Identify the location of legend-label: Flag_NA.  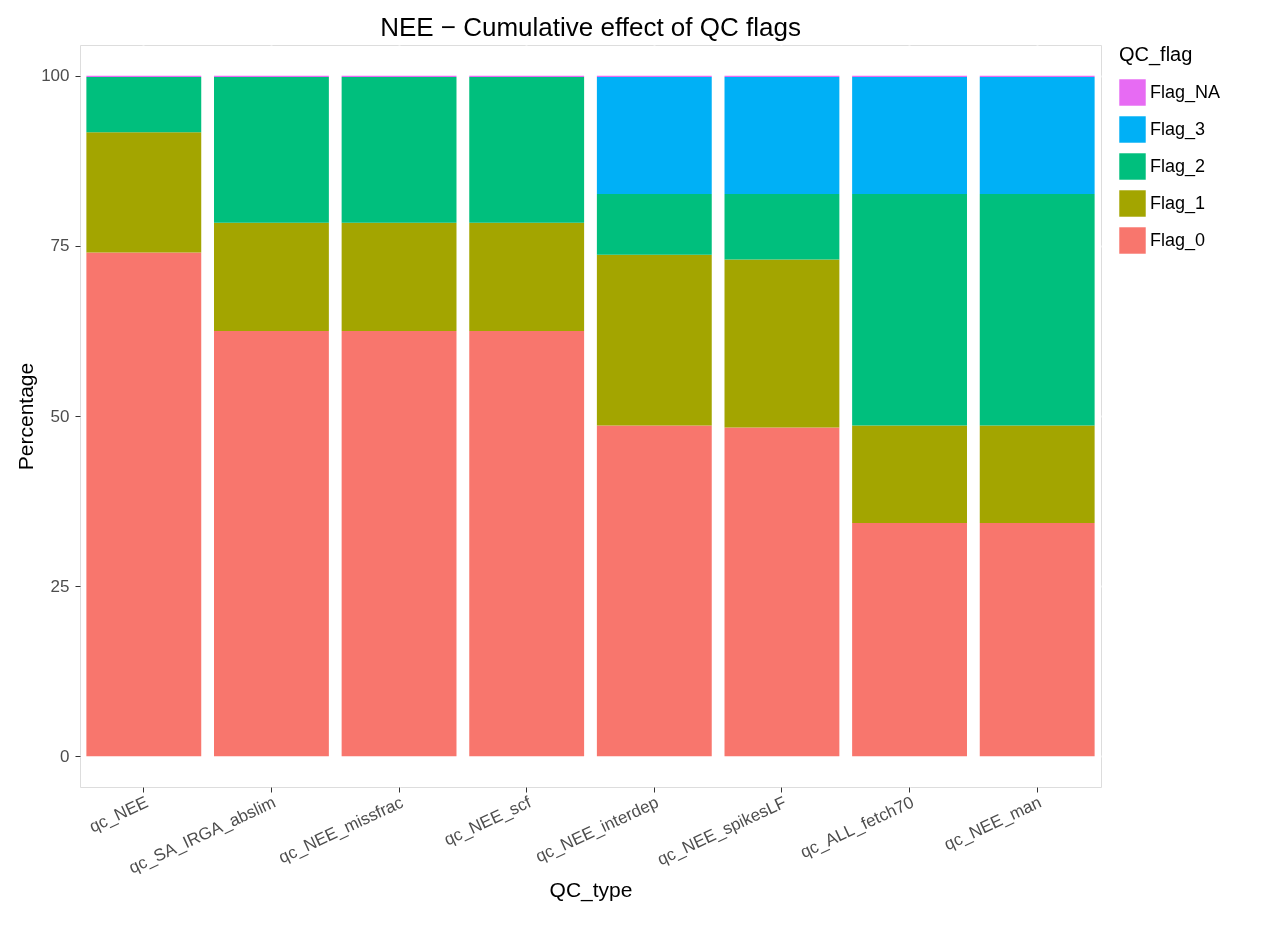
(1185, 92).